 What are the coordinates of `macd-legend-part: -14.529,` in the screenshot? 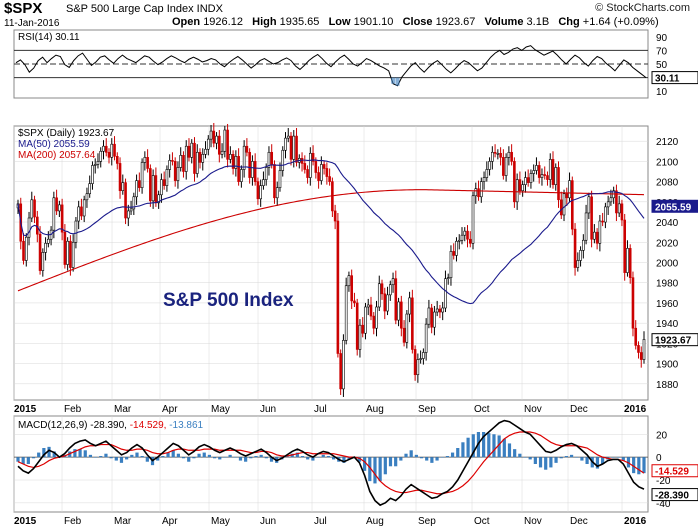 It's located at (149, 425).